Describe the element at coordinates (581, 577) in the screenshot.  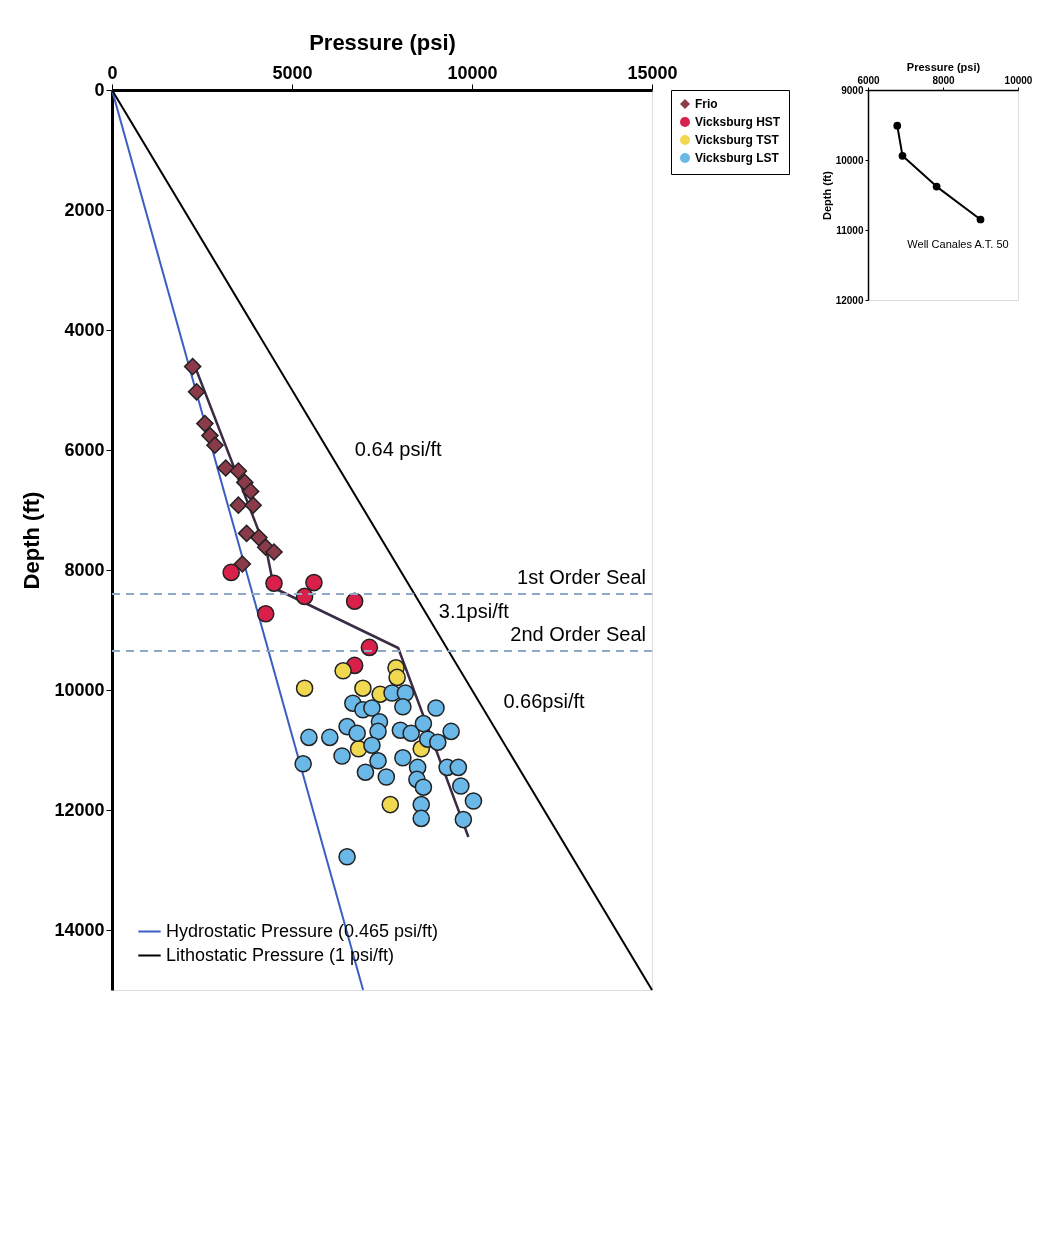
I see `ref-line-label: 1st Order Seal` at that location.